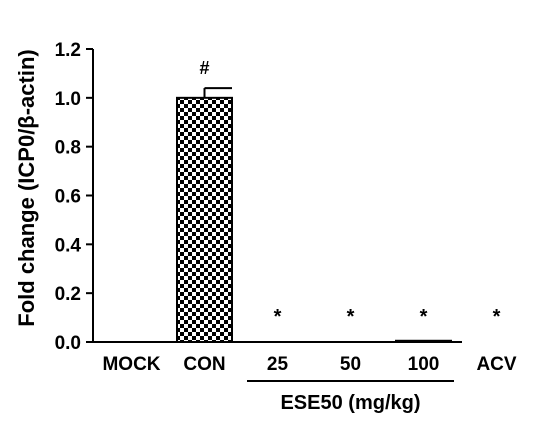 This screenshot has width=550, height=431. I want to click on x-tick-label: MOCK, so click(131, 364).